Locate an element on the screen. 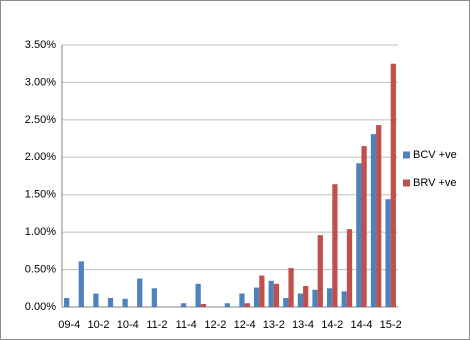  x-tick-label: 14-2 is located at coordinates (332, 325).